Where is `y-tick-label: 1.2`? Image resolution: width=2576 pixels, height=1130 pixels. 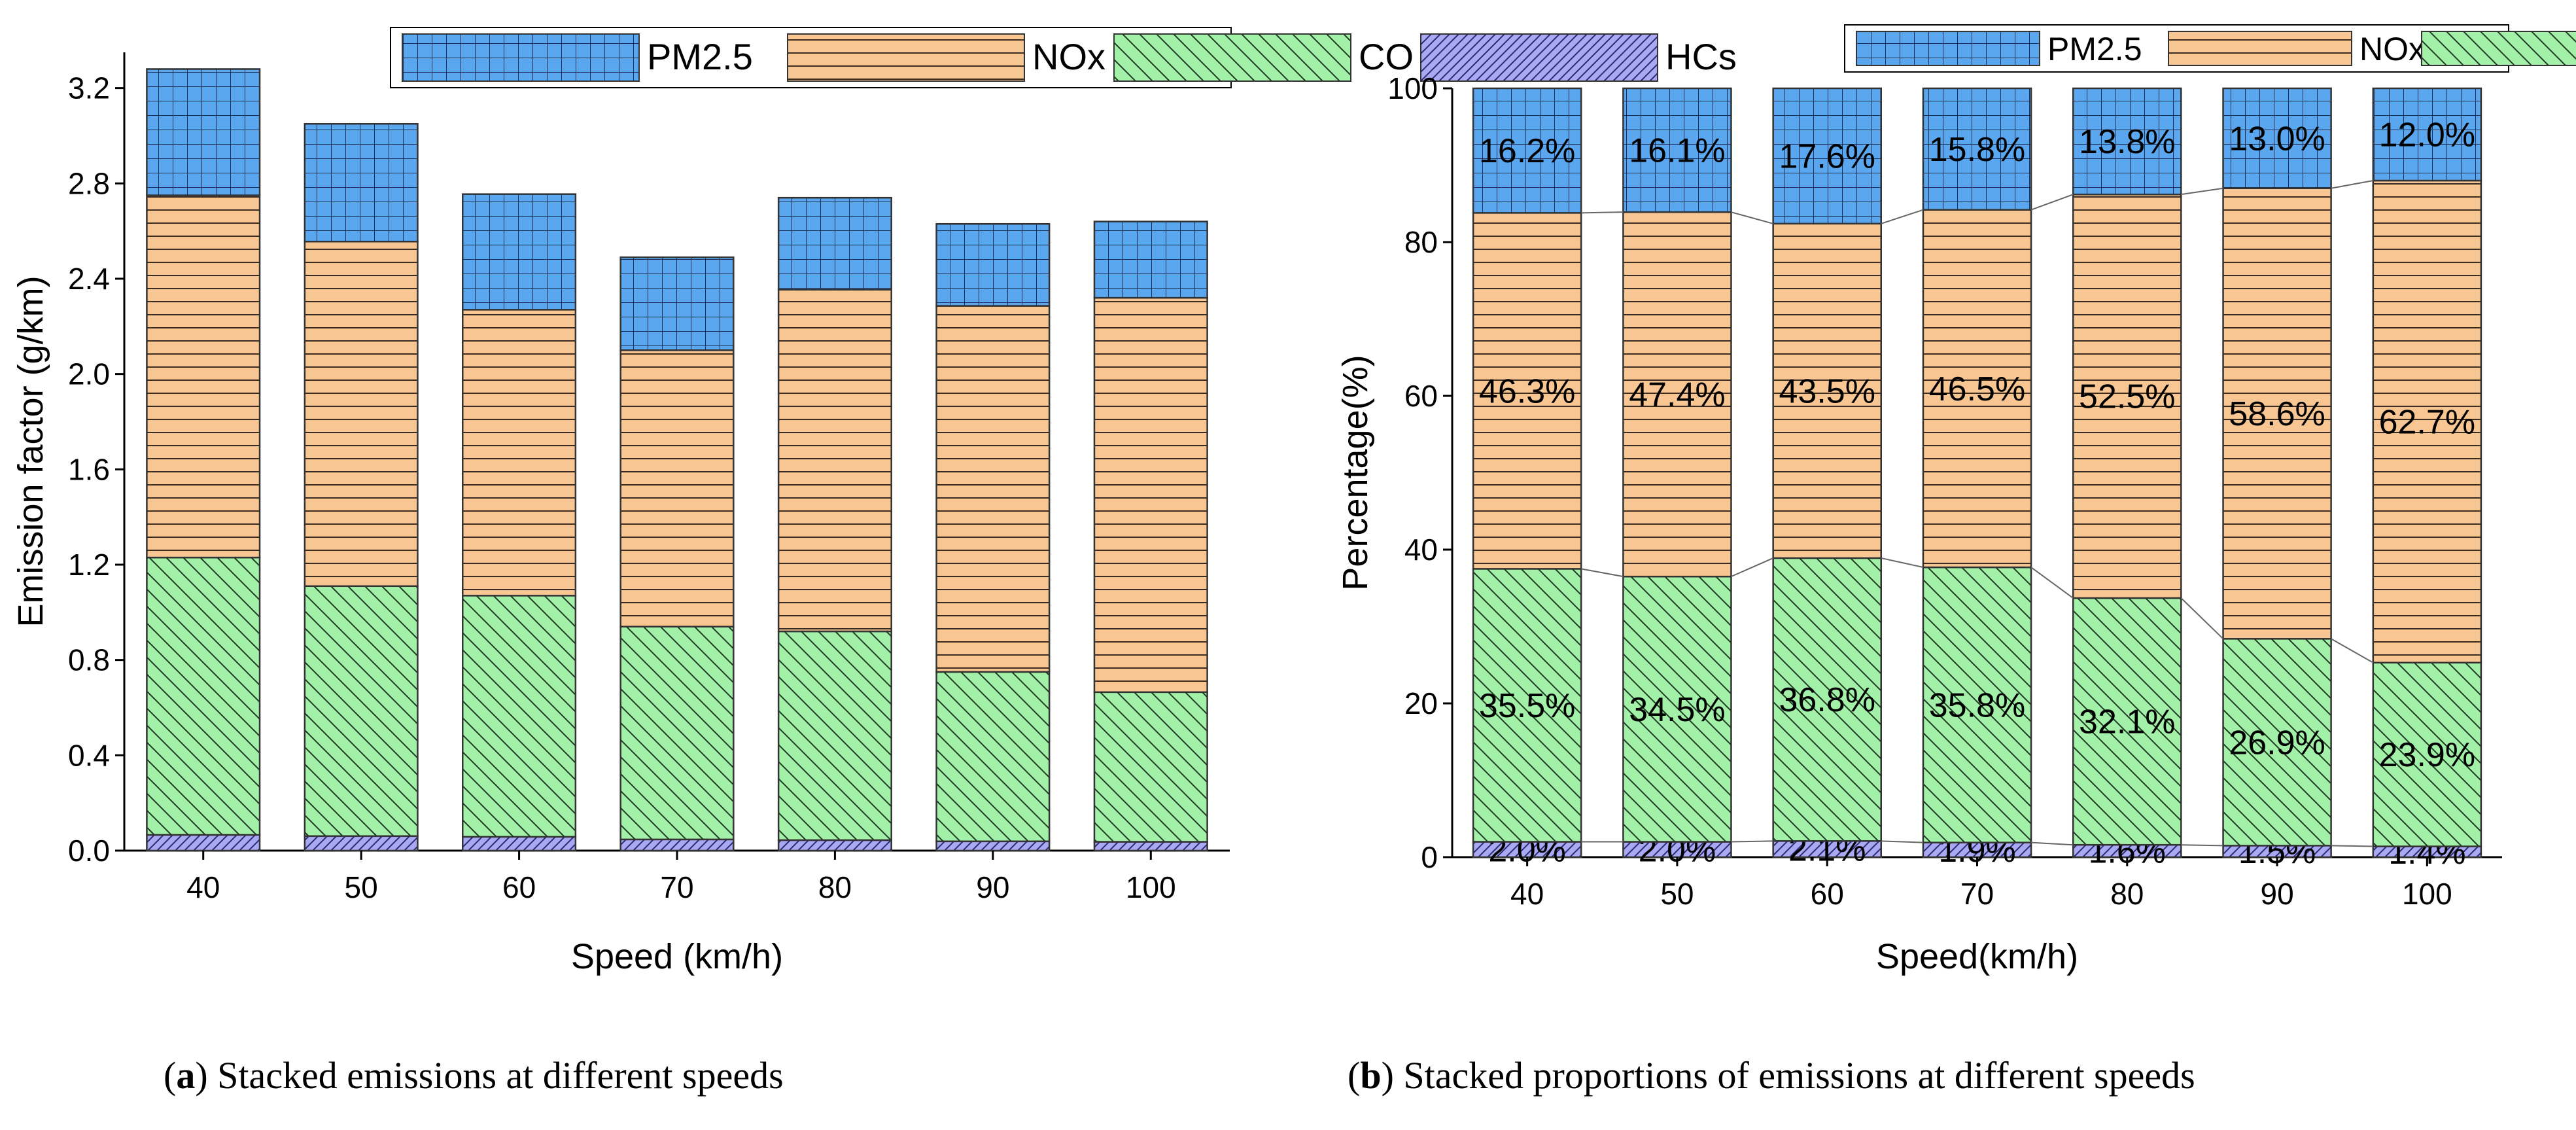
y-tick-label: 1.2 is located at coordinates (89, 565).